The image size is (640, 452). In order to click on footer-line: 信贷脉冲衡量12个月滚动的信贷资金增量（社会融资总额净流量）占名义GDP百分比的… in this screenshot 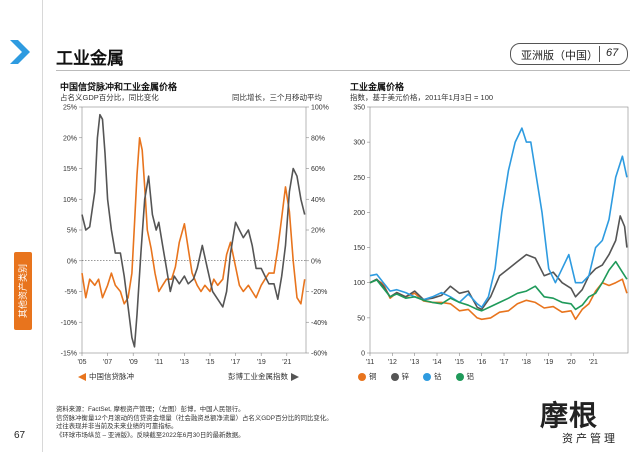, I will do `click(194, 418)`.